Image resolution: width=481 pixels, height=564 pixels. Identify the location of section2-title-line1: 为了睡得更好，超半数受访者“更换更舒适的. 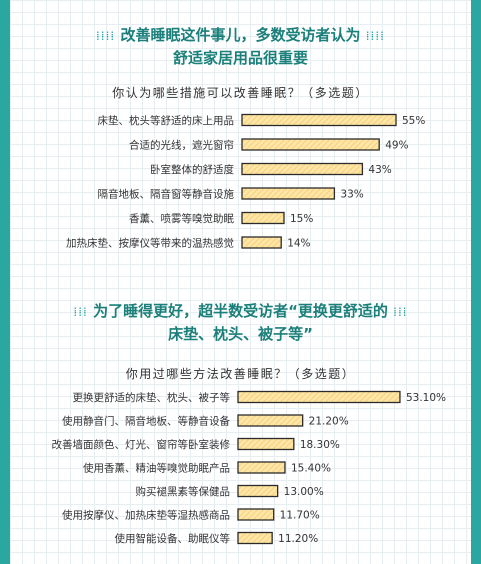
(240, 311).